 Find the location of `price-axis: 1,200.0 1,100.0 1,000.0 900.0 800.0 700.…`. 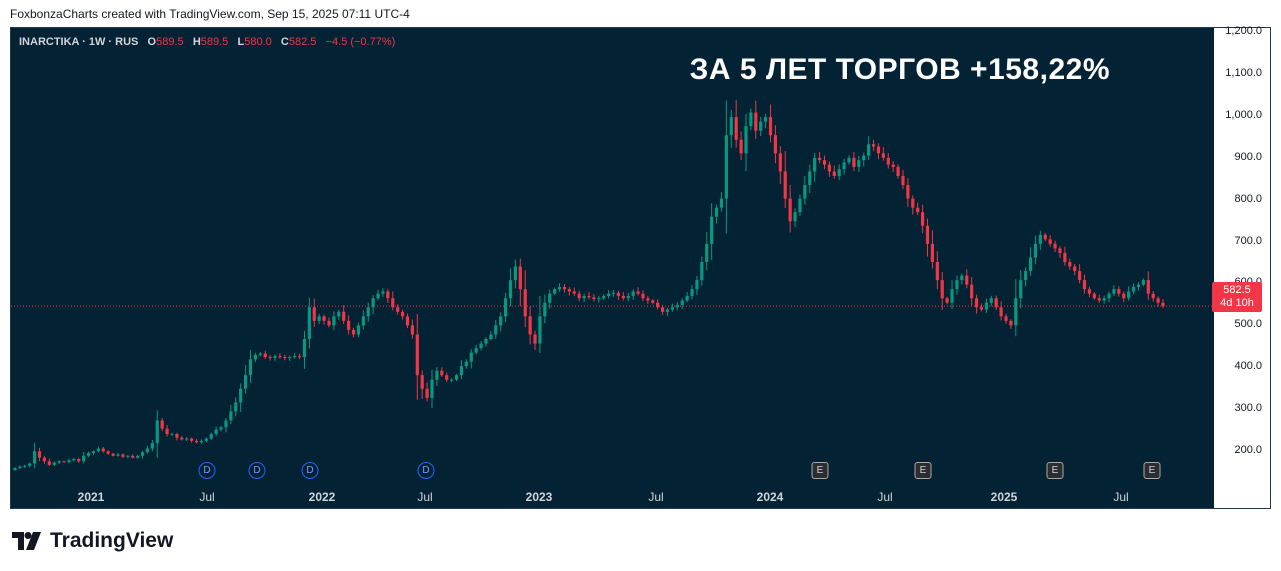

price-axis: 1,200.0 1,100.0 1,000.0 900.0 800.0 700.… is located at coordinates (1242, 266).